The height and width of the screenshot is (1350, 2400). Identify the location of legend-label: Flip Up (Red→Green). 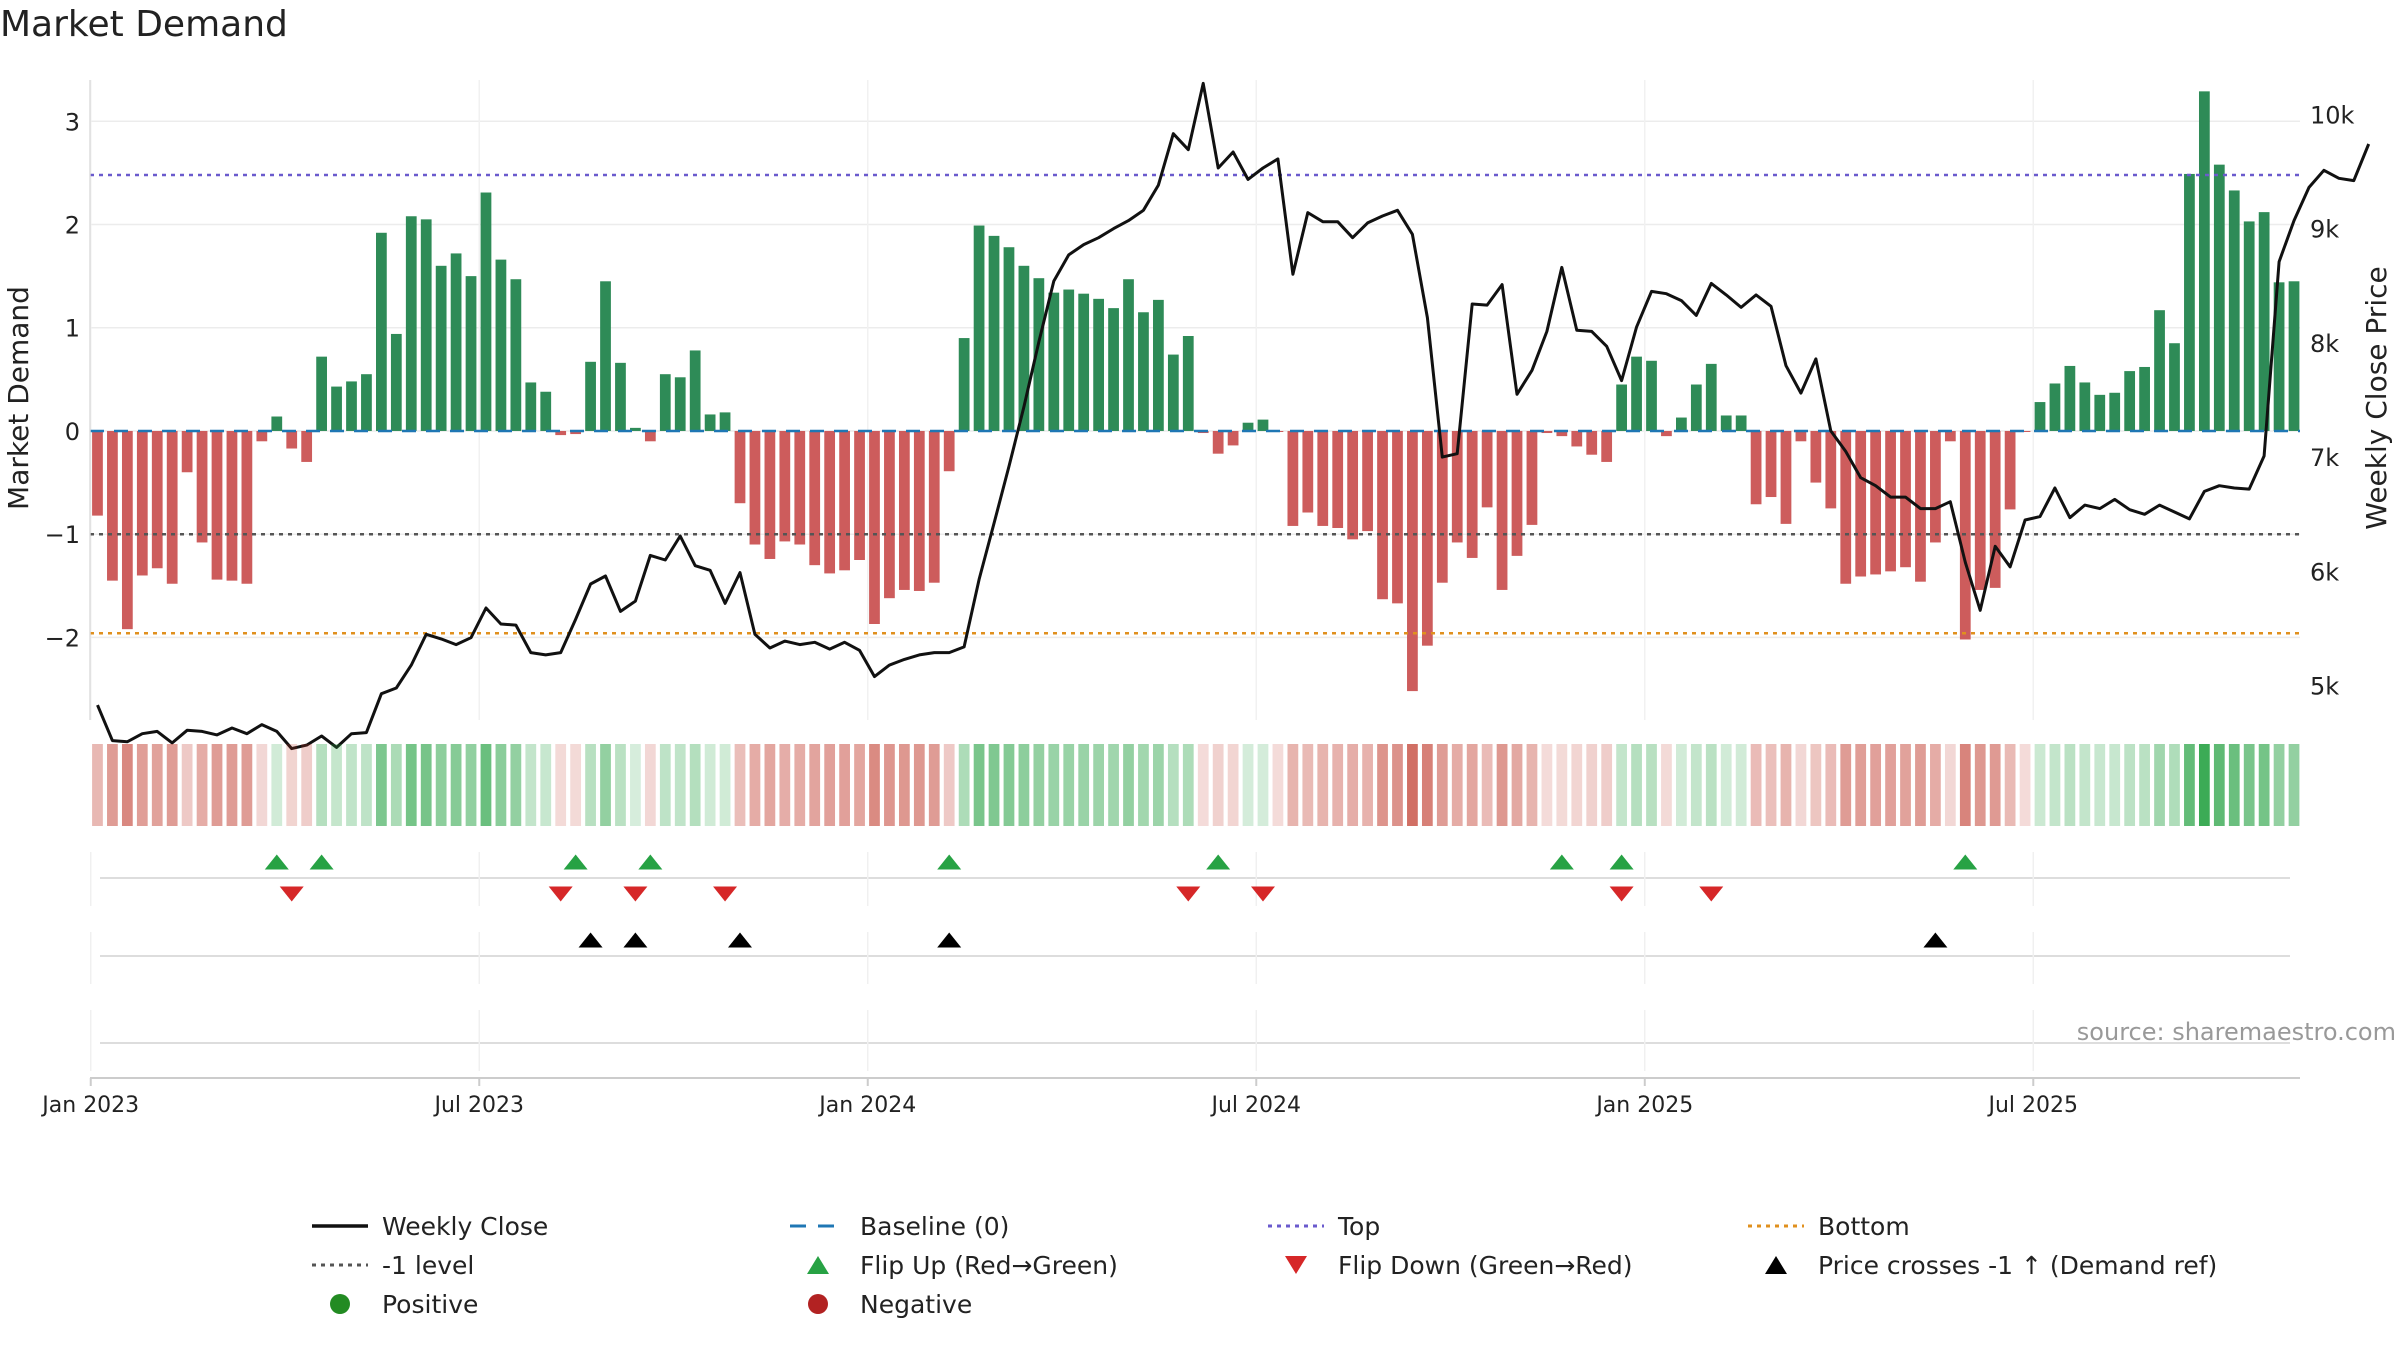
(989, 1265).